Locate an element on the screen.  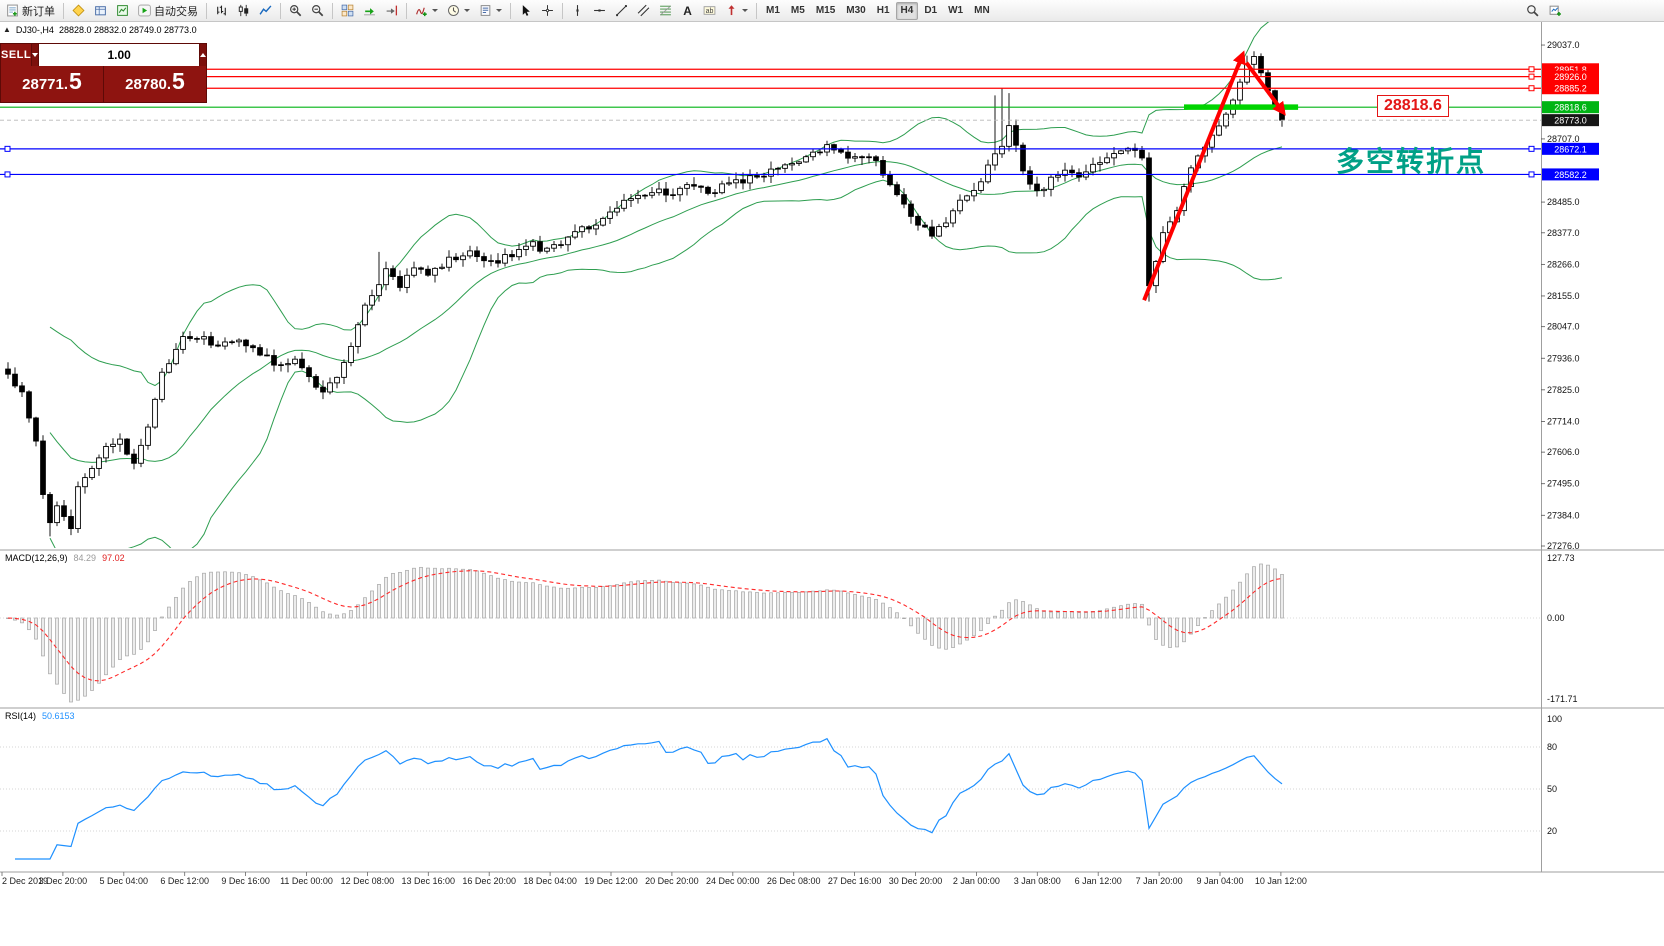
periods-icon is located at coordinates (453, 10).